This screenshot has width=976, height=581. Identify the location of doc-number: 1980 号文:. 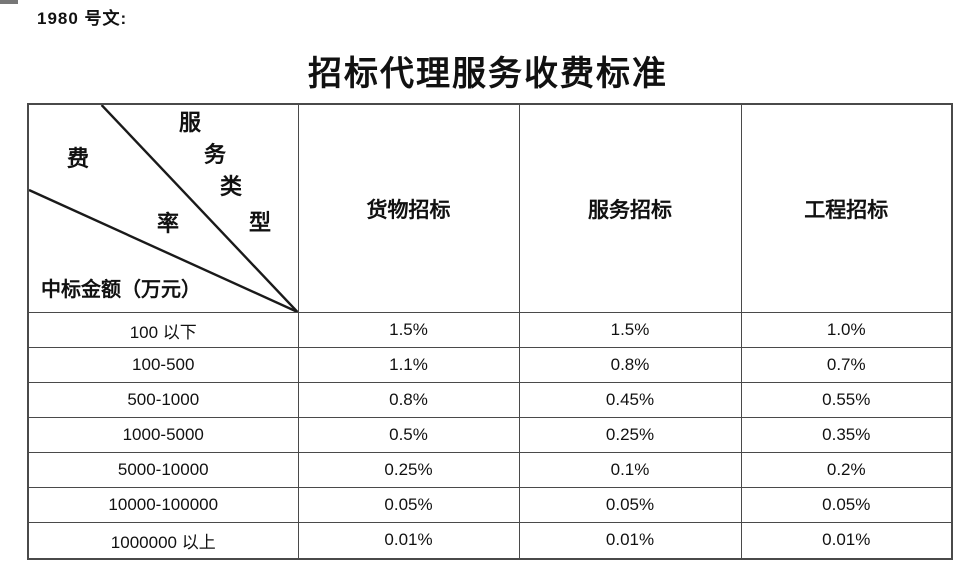
(82, 18).